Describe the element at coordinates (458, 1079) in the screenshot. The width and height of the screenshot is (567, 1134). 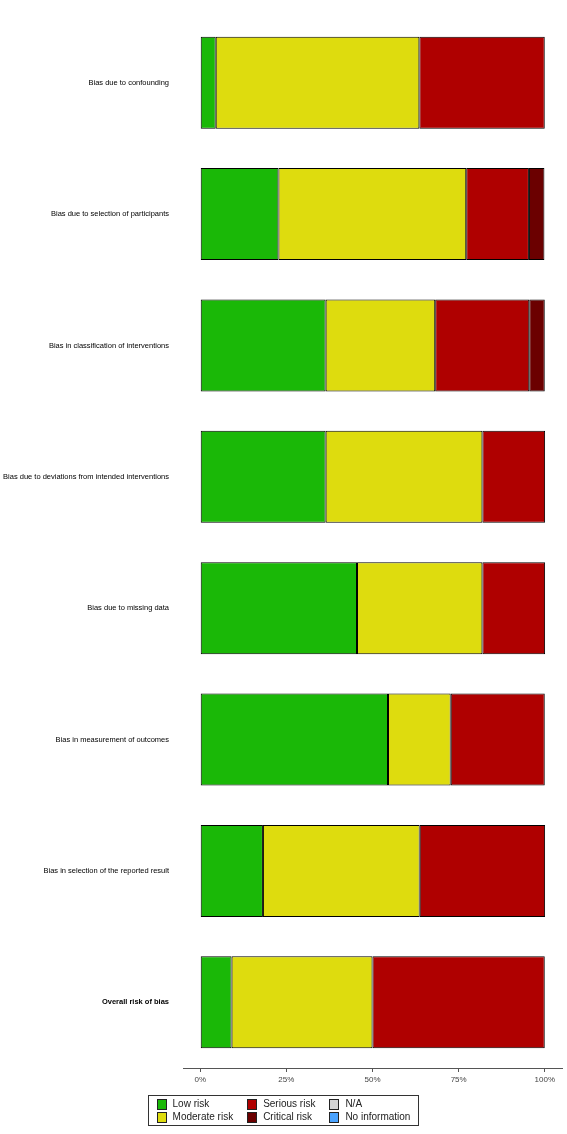
I see `x-tick-label: 75%` at that location.